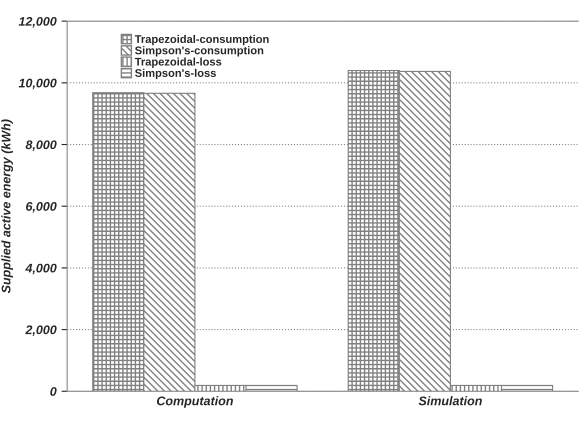 The image size is (584, 423). Describe the element at coordinates (41, 207) in the screenshot. I see `y-tick-label: 6,000` at that location.